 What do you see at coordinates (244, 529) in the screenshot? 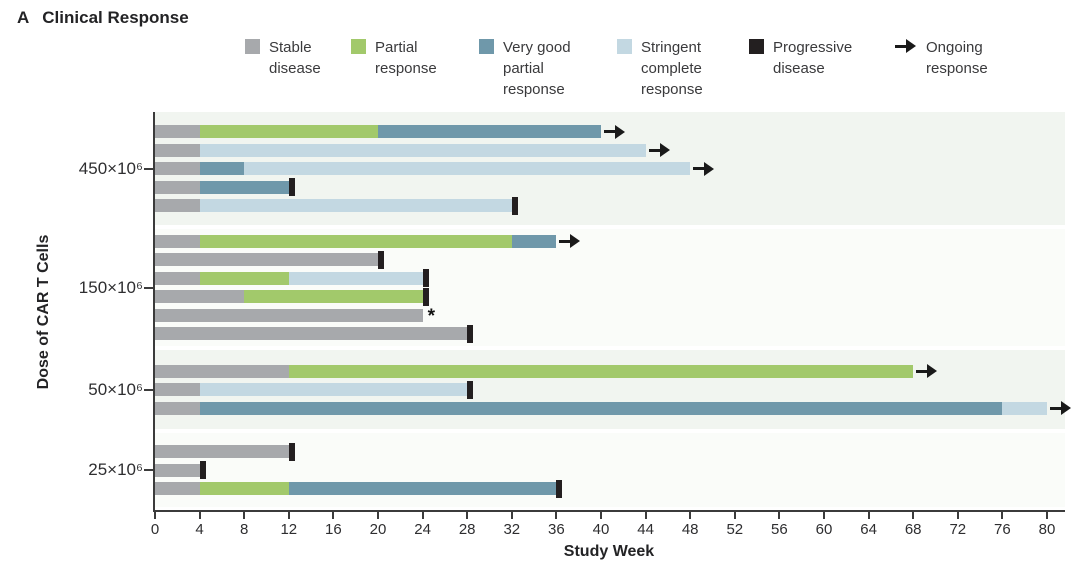
I see `x-tick-label: 8` at bounding box center [244, 529].